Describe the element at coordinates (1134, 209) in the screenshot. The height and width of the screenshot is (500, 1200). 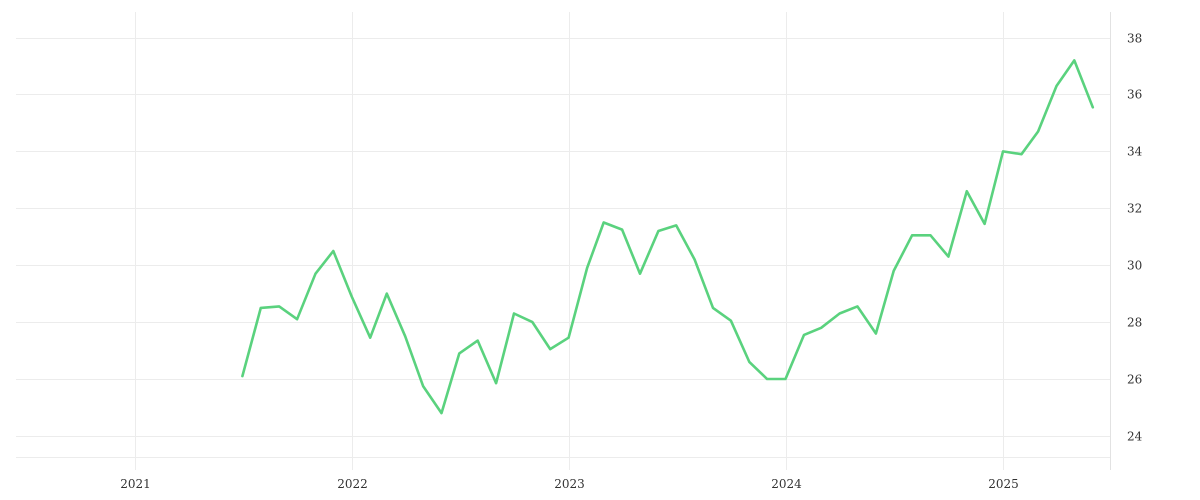
I see `y-tick-label: 32` at that location.